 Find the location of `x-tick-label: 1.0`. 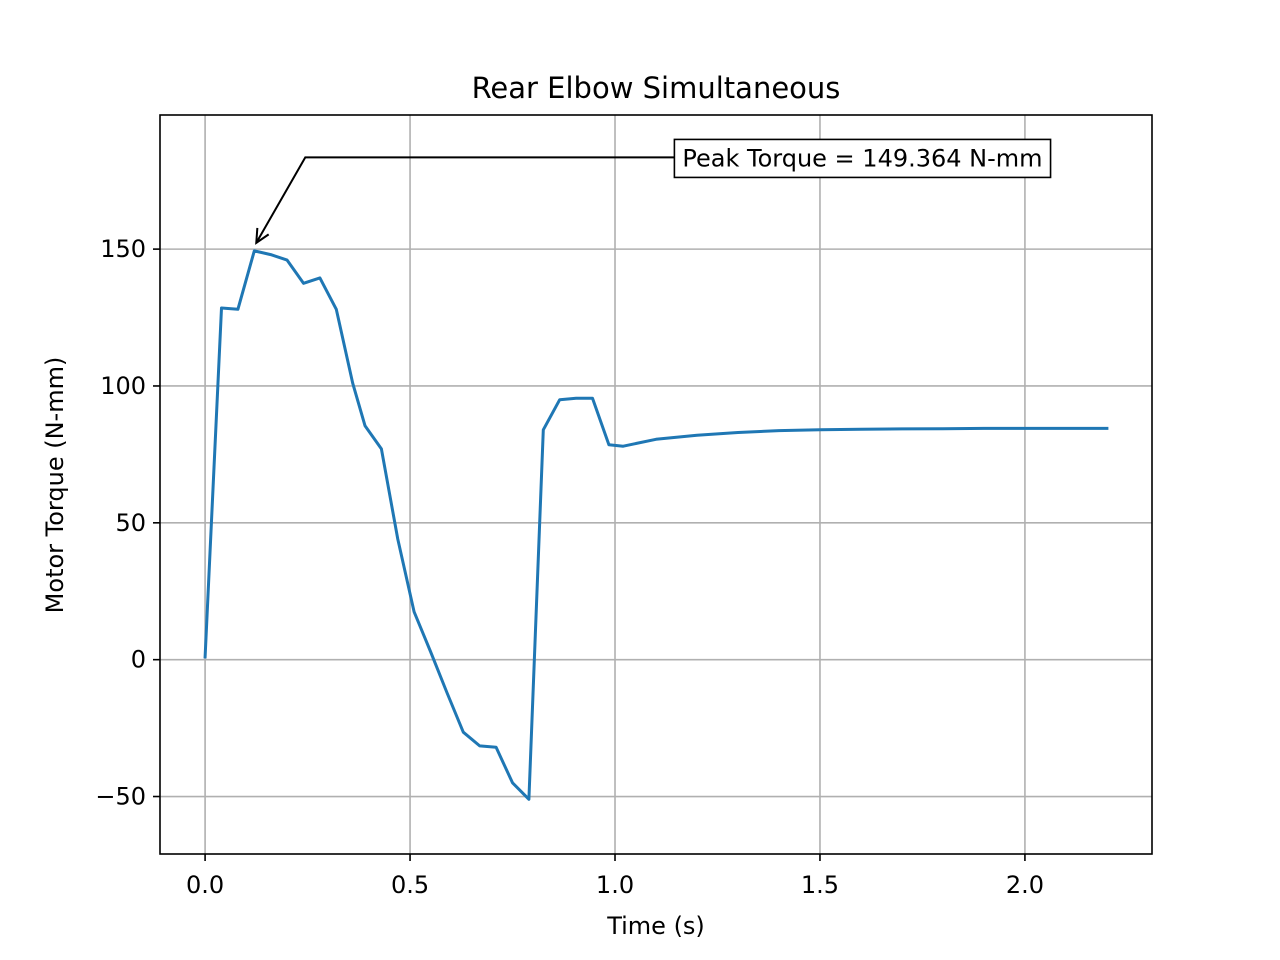

x-tick-label: 1.0 is located at coordinates (615, 885).